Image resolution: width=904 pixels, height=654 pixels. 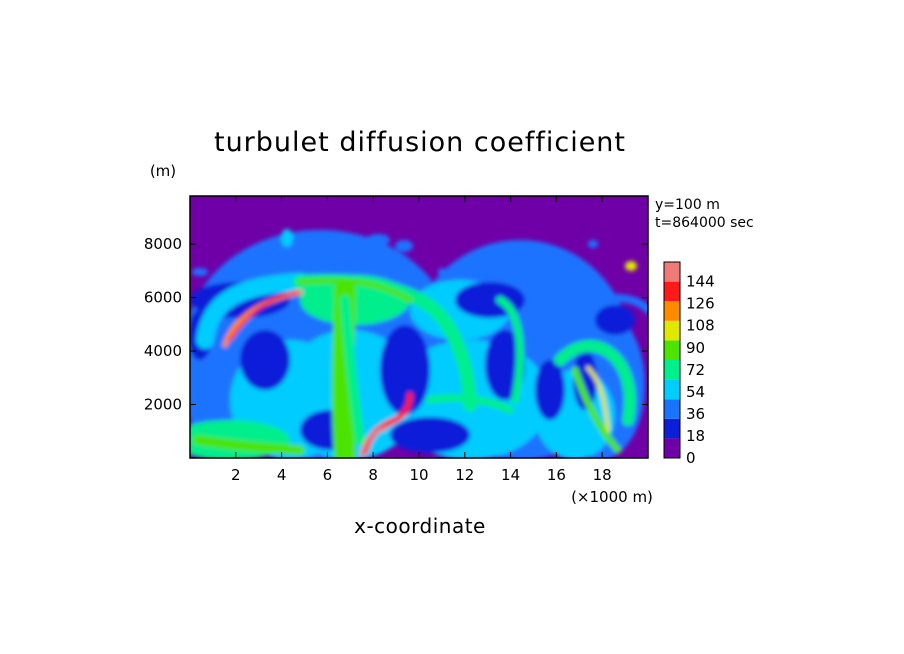 I want to click on x-unit-label: (×1000 m), so click(x=612, y=497).